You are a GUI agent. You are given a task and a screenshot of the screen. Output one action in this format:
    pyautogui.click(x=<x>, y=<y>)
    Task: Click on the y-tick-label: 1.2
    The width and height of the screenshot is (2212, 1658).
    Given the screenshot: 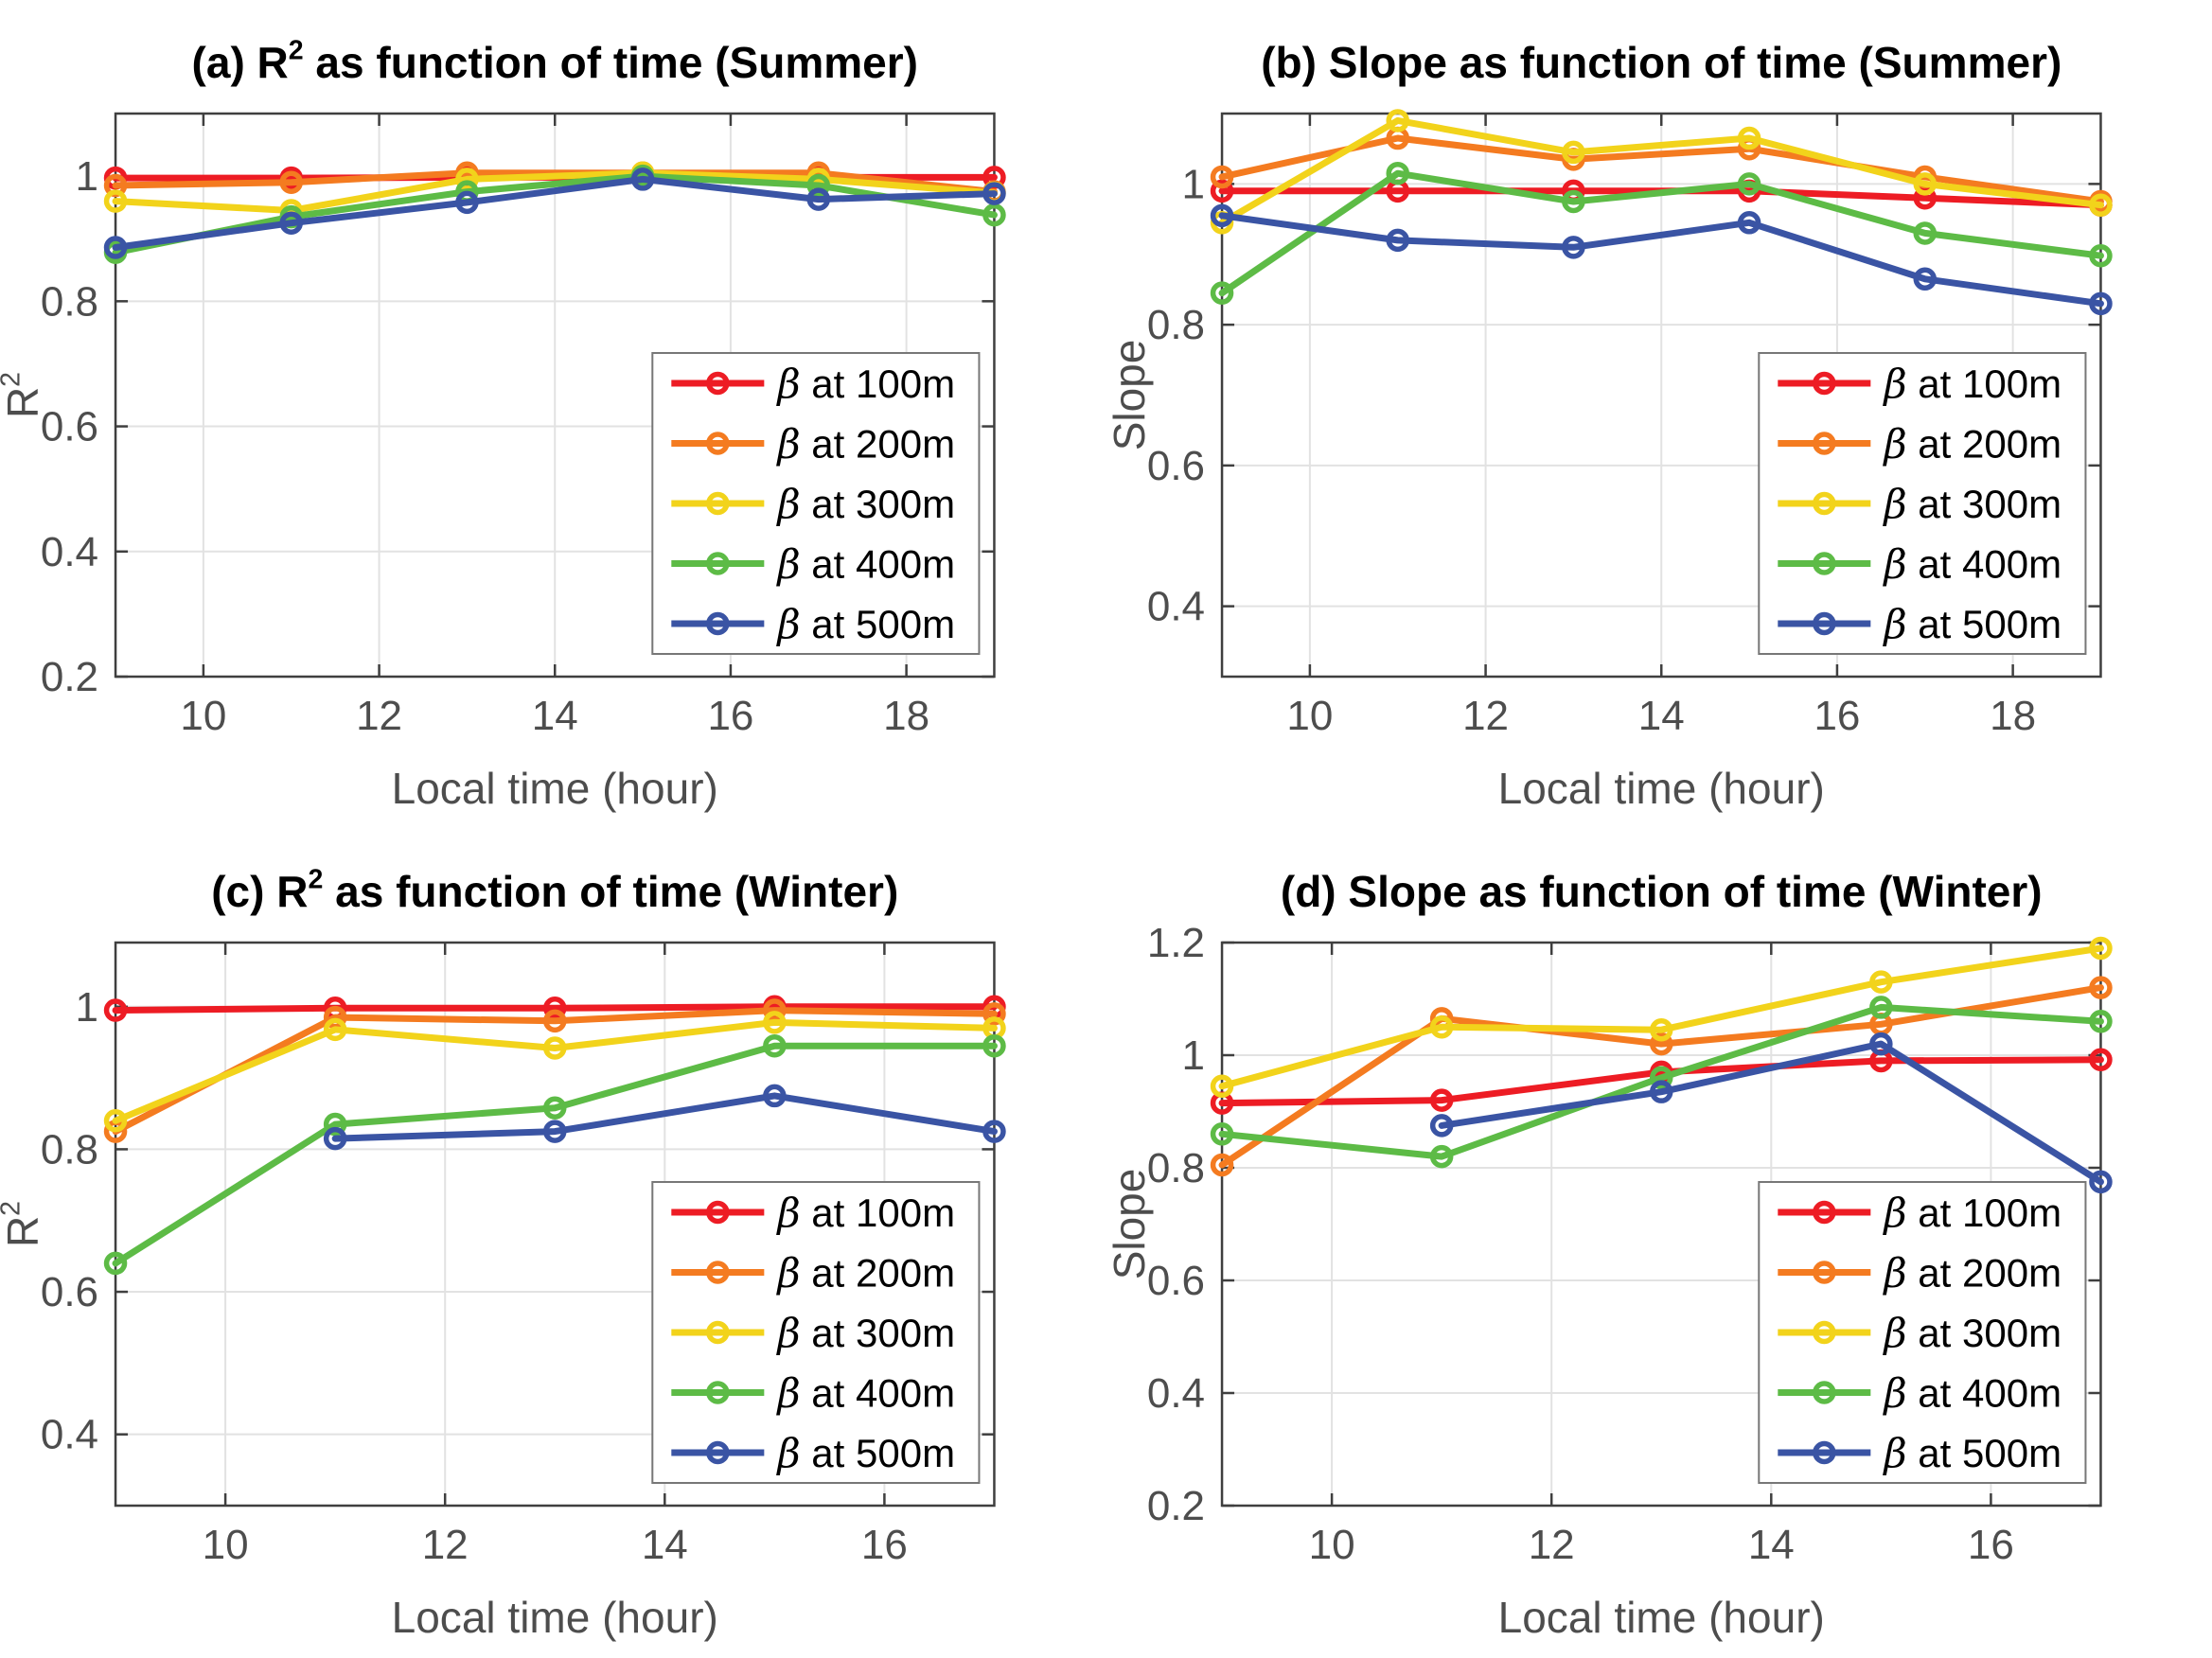 What is the action you would take?
    pyautogui.click(x=1175, y=943)
    